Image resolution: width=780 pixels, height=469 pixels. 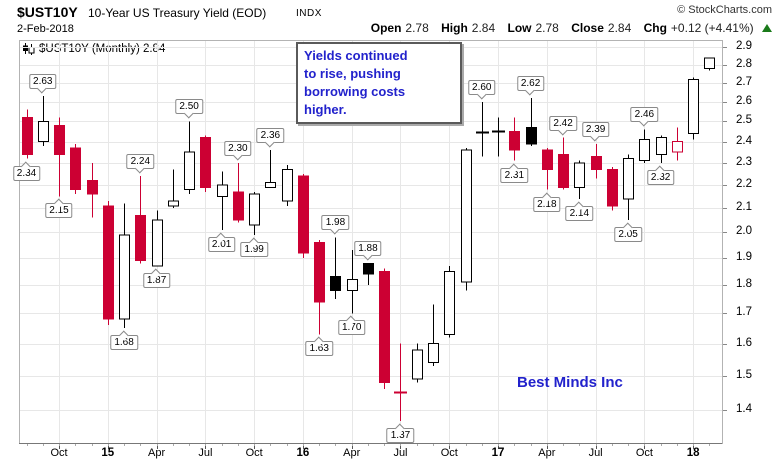 What do you see at coordinates (335, 225) in the screenshot?
I see `price-label: 1.98` at bounding box center [335, 225].